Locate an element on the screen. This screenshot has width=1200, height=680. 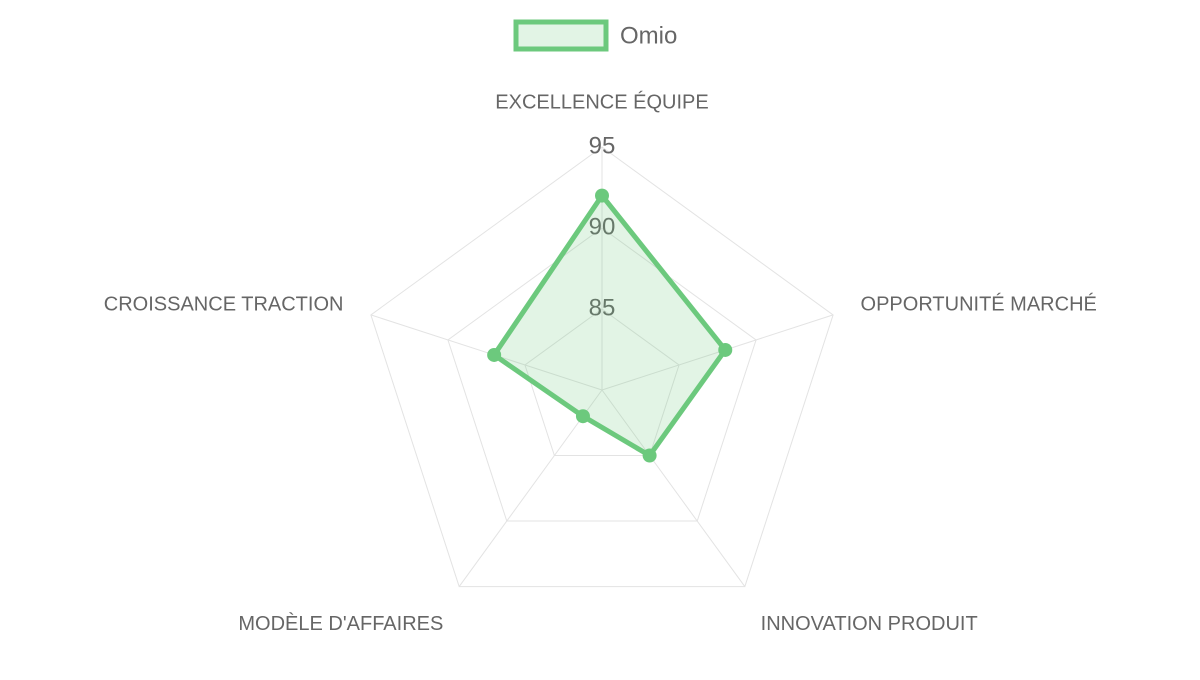
category-label: OPPORTUNITÉ MARCHÉ is located at coordinates (979, 303).